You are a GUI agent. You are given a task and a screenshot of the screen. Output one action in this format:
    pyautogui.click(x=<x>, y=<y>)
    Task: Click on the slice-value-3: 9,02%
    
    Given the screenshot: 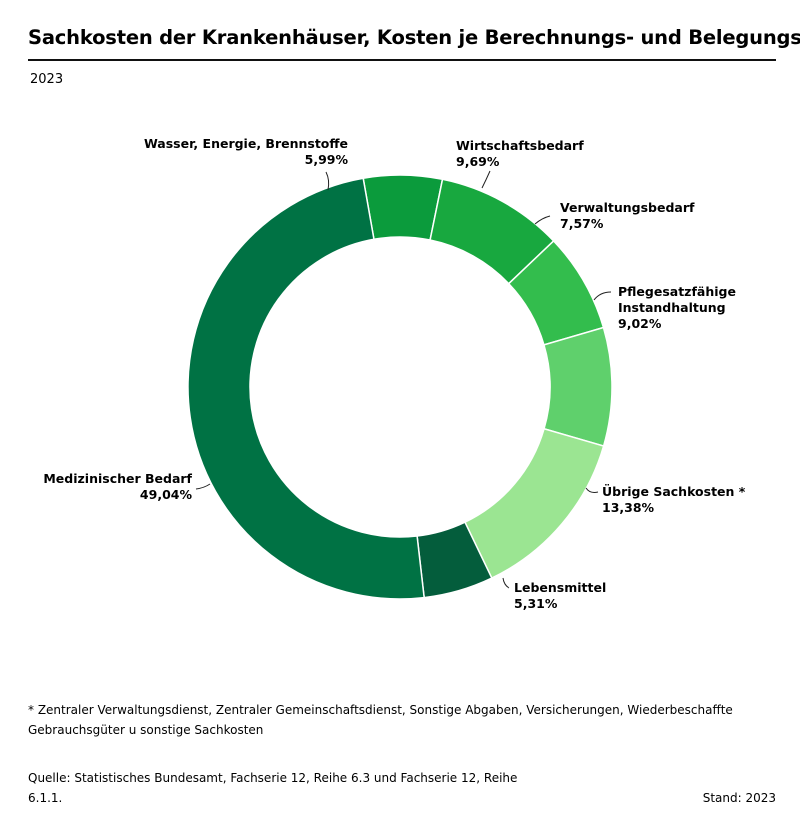 What is the action you would take?
    pyautogui.click(x=640, y=323)
    